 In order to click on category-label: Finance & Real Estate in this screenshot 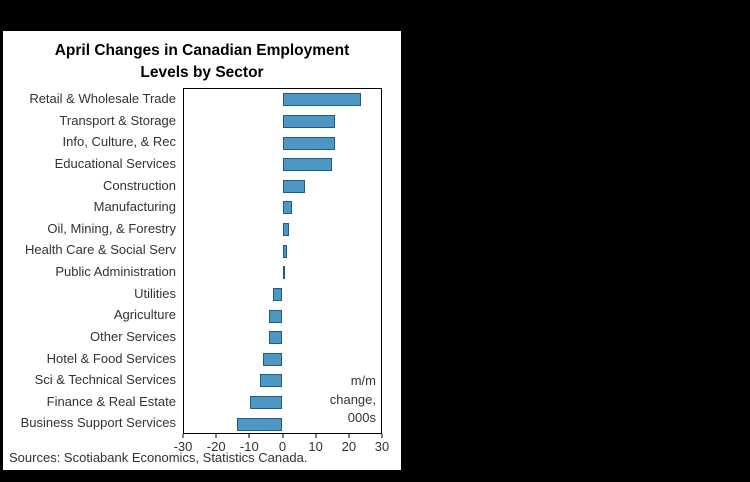, I will do `click(111, 401)`.